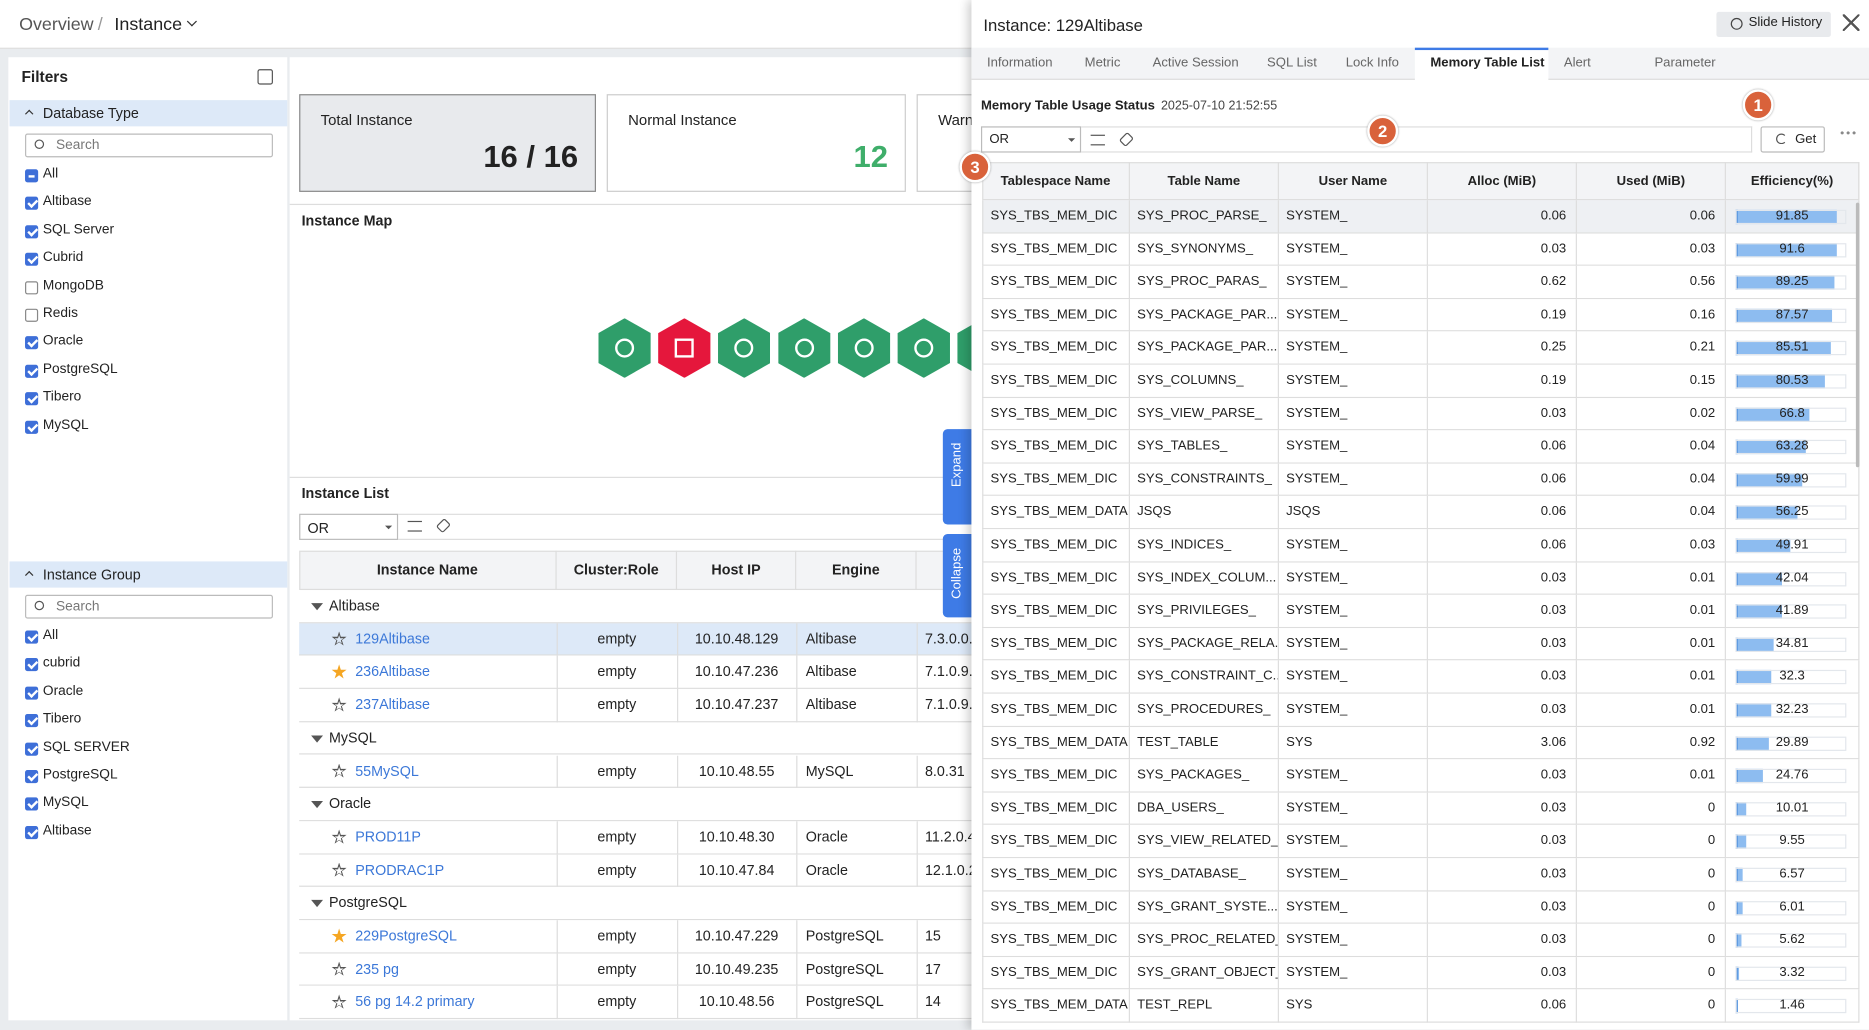 The width and height of the screenshot is (1869, 1030). Describe the element at coordinates (557, 640) in the screenshot. I see `cell-border` at that location.